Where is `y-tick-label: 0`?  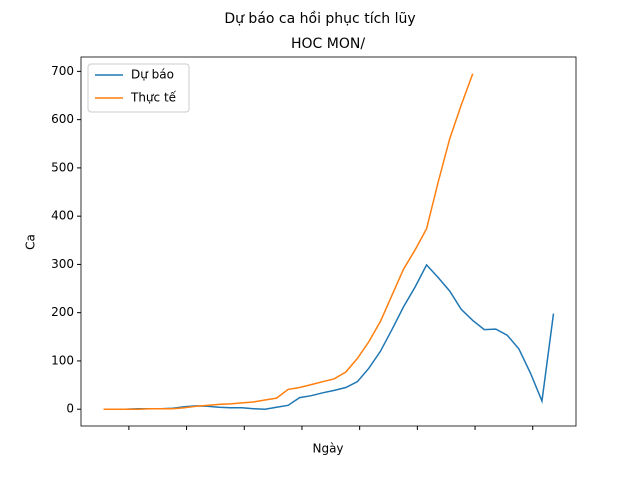 y-tick-label: 0 is located at coordinates (70, 409).